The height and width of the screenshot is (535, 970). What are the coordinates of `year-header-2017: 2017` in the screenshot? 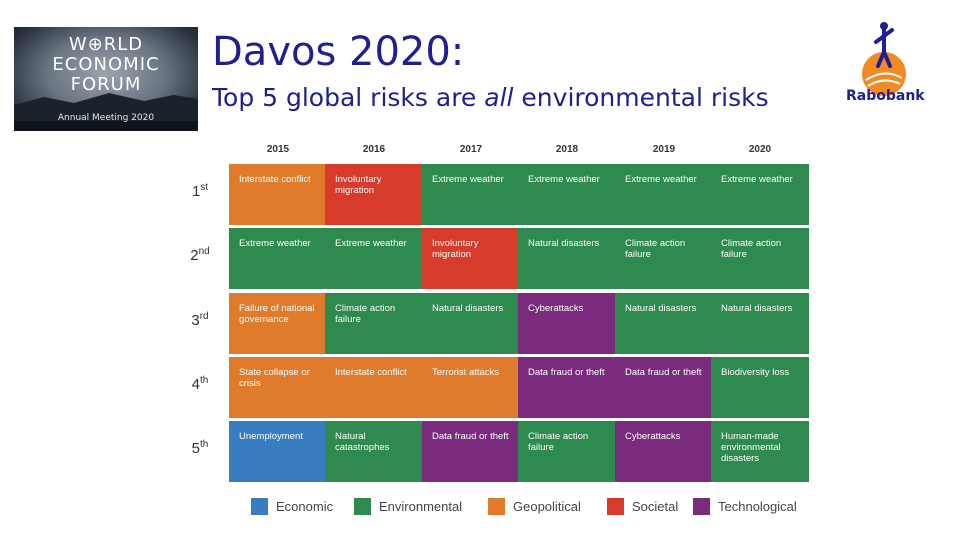 It's located at (471, 149).